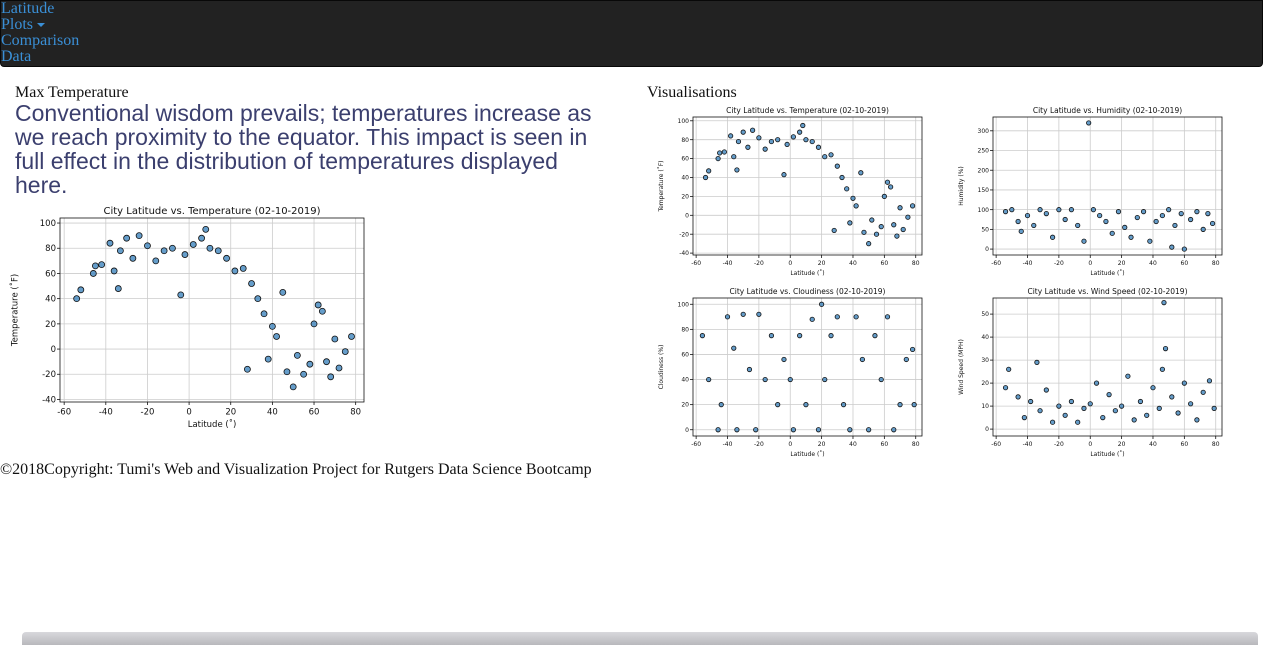  What do you see at coordinates (72, 92) in the screenshot?
I see `section-heading: Max Temperature` at bounding box center [72, 92].